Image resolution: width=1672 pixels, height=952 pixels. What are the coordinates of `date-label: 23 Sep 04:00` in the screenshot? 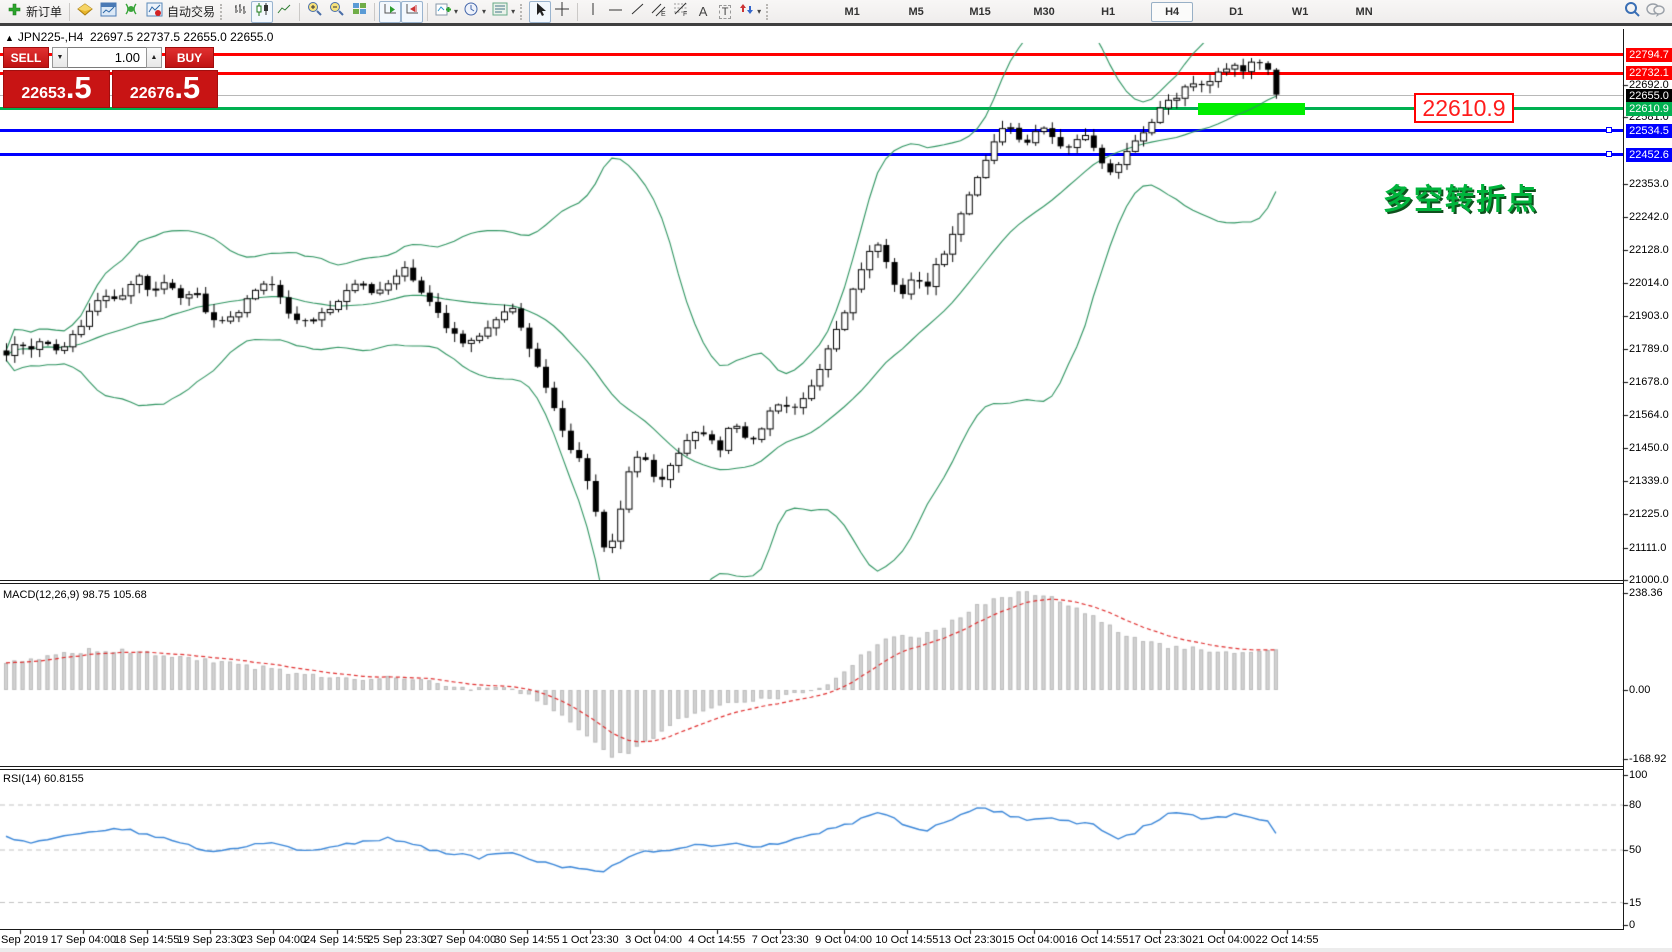 It's located at (273, 940).